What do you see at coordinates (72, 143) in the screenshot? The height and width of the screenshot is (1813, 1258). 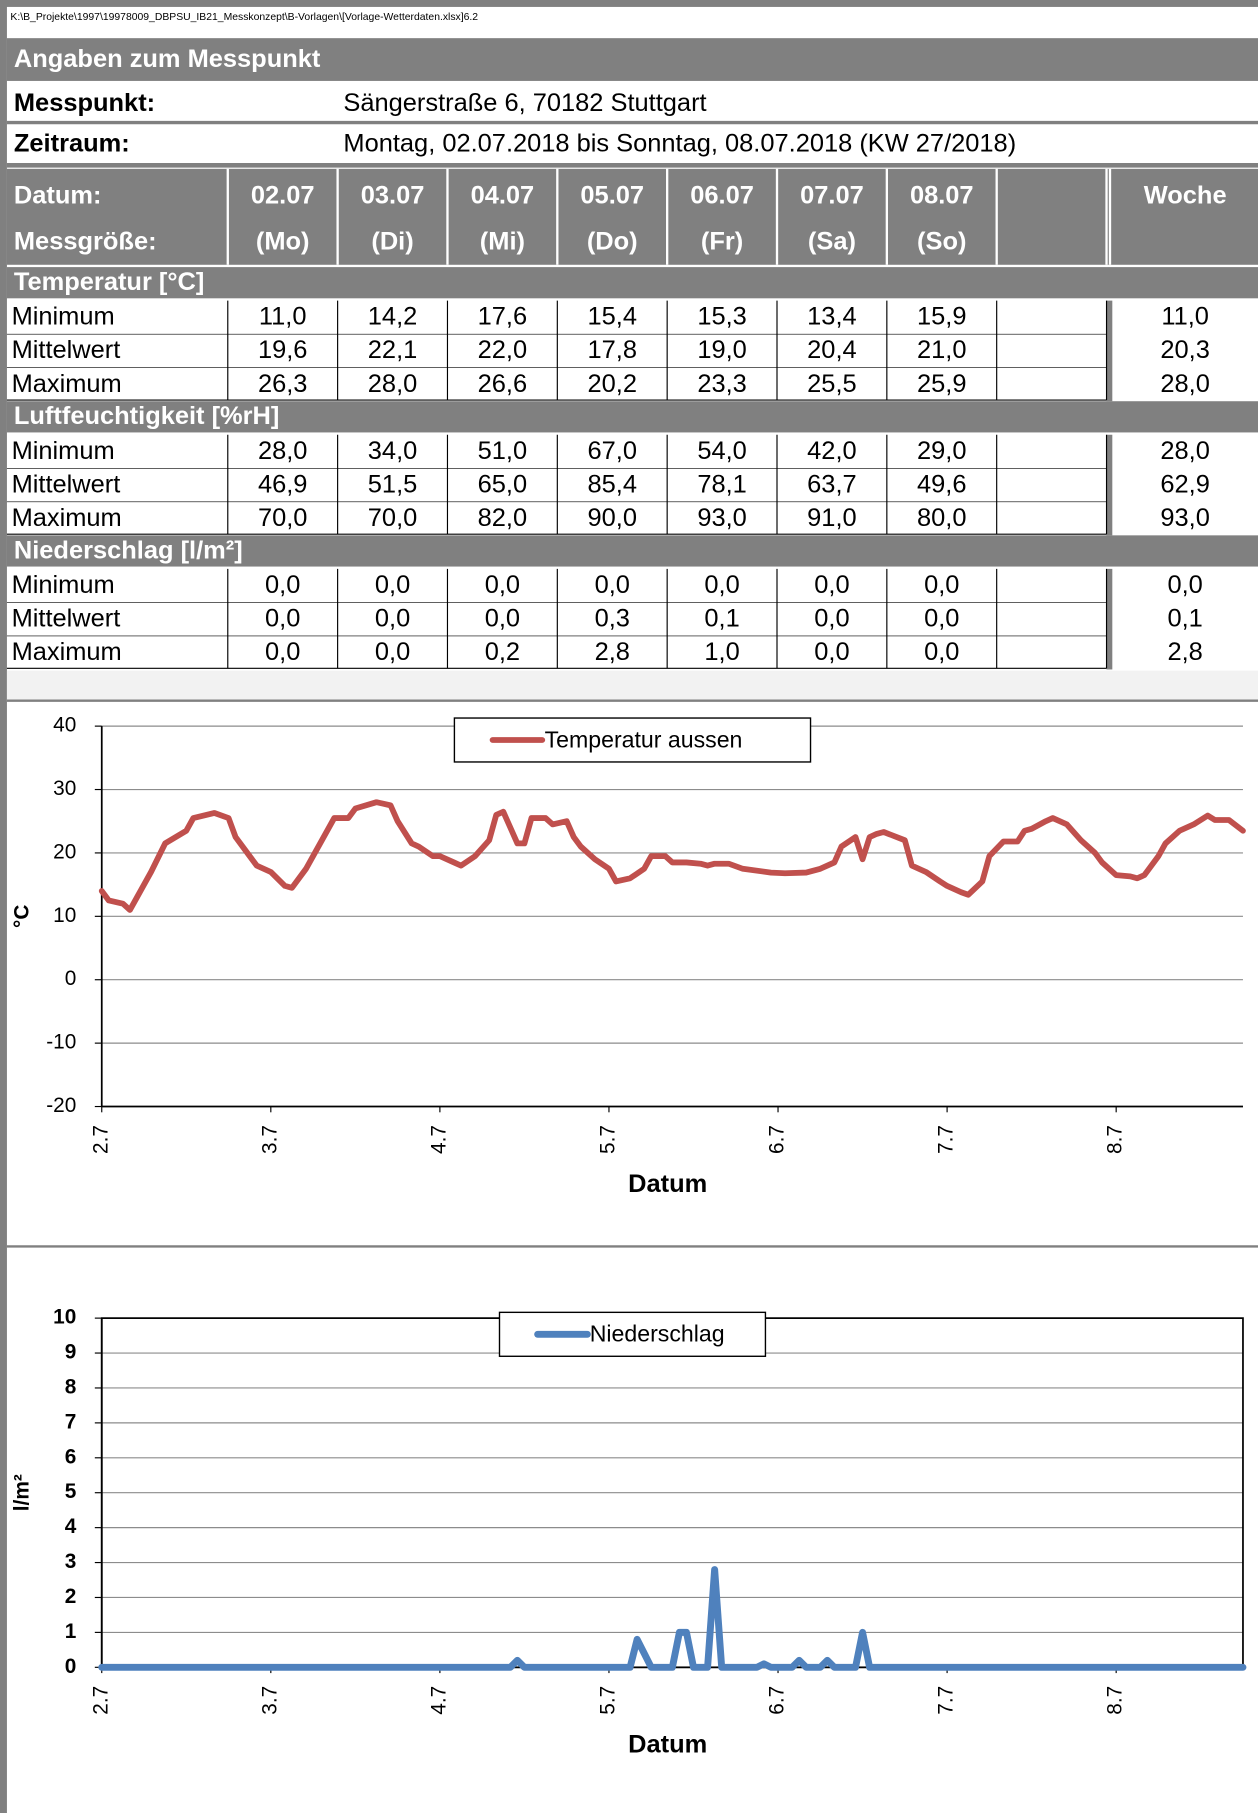 I see `zeitraum-label: Zeitraum:` at bounding box center [72, 143].